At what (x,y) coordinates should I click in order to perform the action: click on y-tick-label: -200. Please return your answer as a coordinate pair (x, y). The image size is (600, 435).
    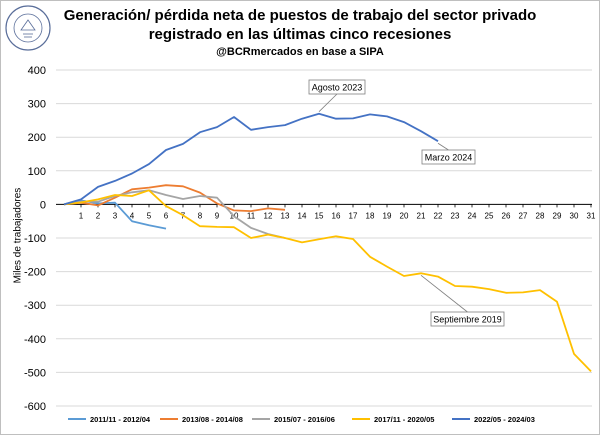
    Looking at the image, I should click on (35, 273).